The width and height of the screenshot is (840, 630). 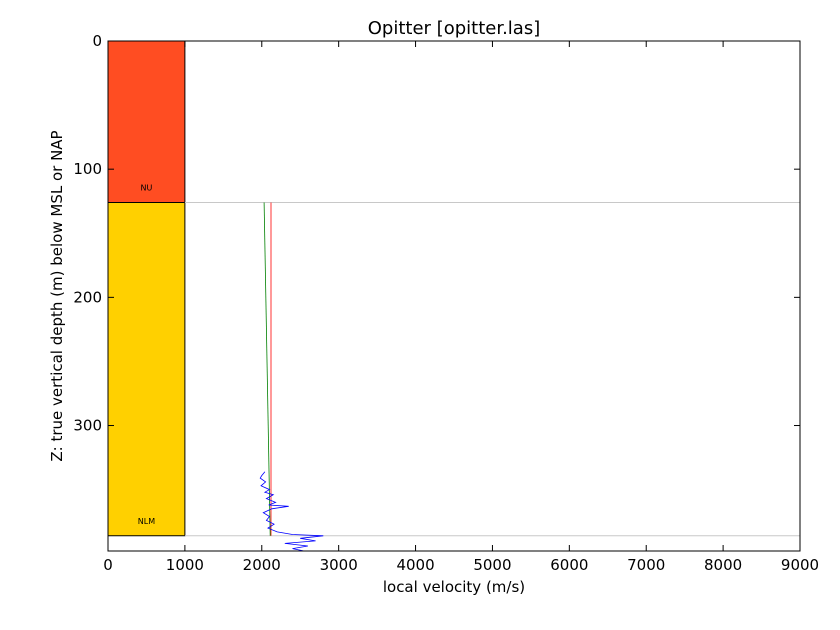 I want to click on y-tick-label: 200, so click(x=87, y=297).